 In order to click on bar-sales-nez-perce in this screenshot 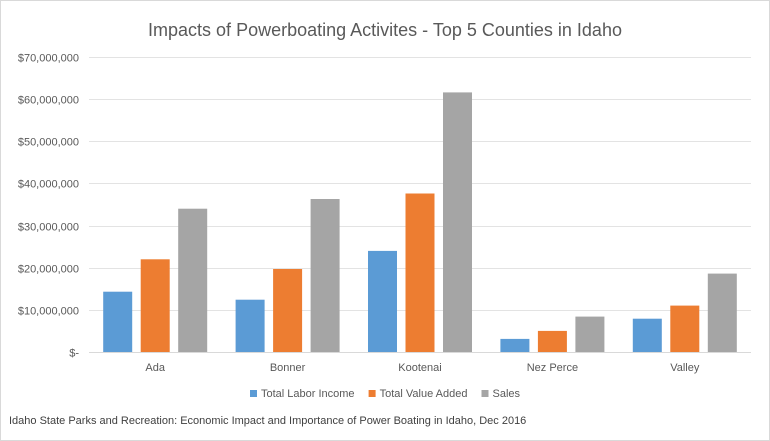, I will do `click(590, 334)`.